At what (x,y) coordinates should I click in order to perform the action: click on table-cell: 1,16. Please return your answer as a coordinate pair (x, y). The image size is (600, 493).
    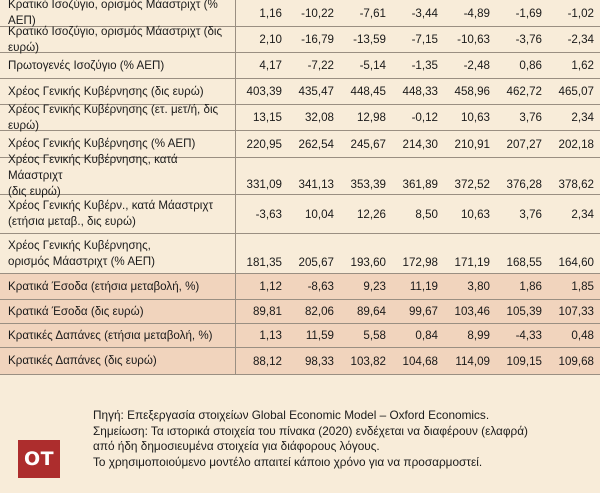
    Looking at the image, I should click on (270, 13).